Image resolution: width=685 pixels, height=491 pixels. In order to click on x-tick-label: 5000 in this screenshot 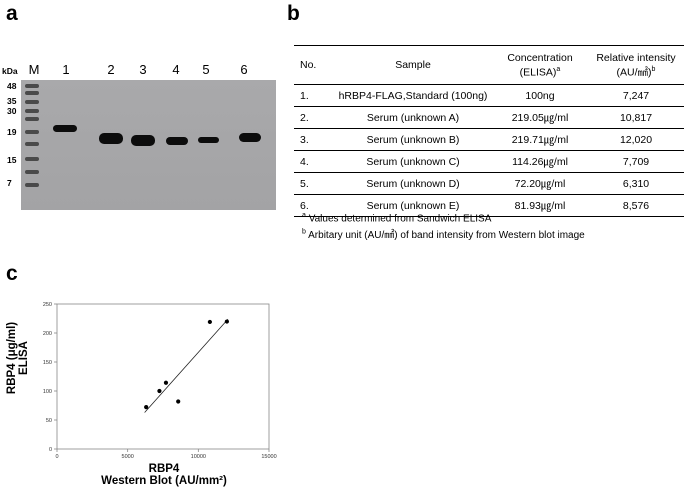, I will do `click(128, 457)`.